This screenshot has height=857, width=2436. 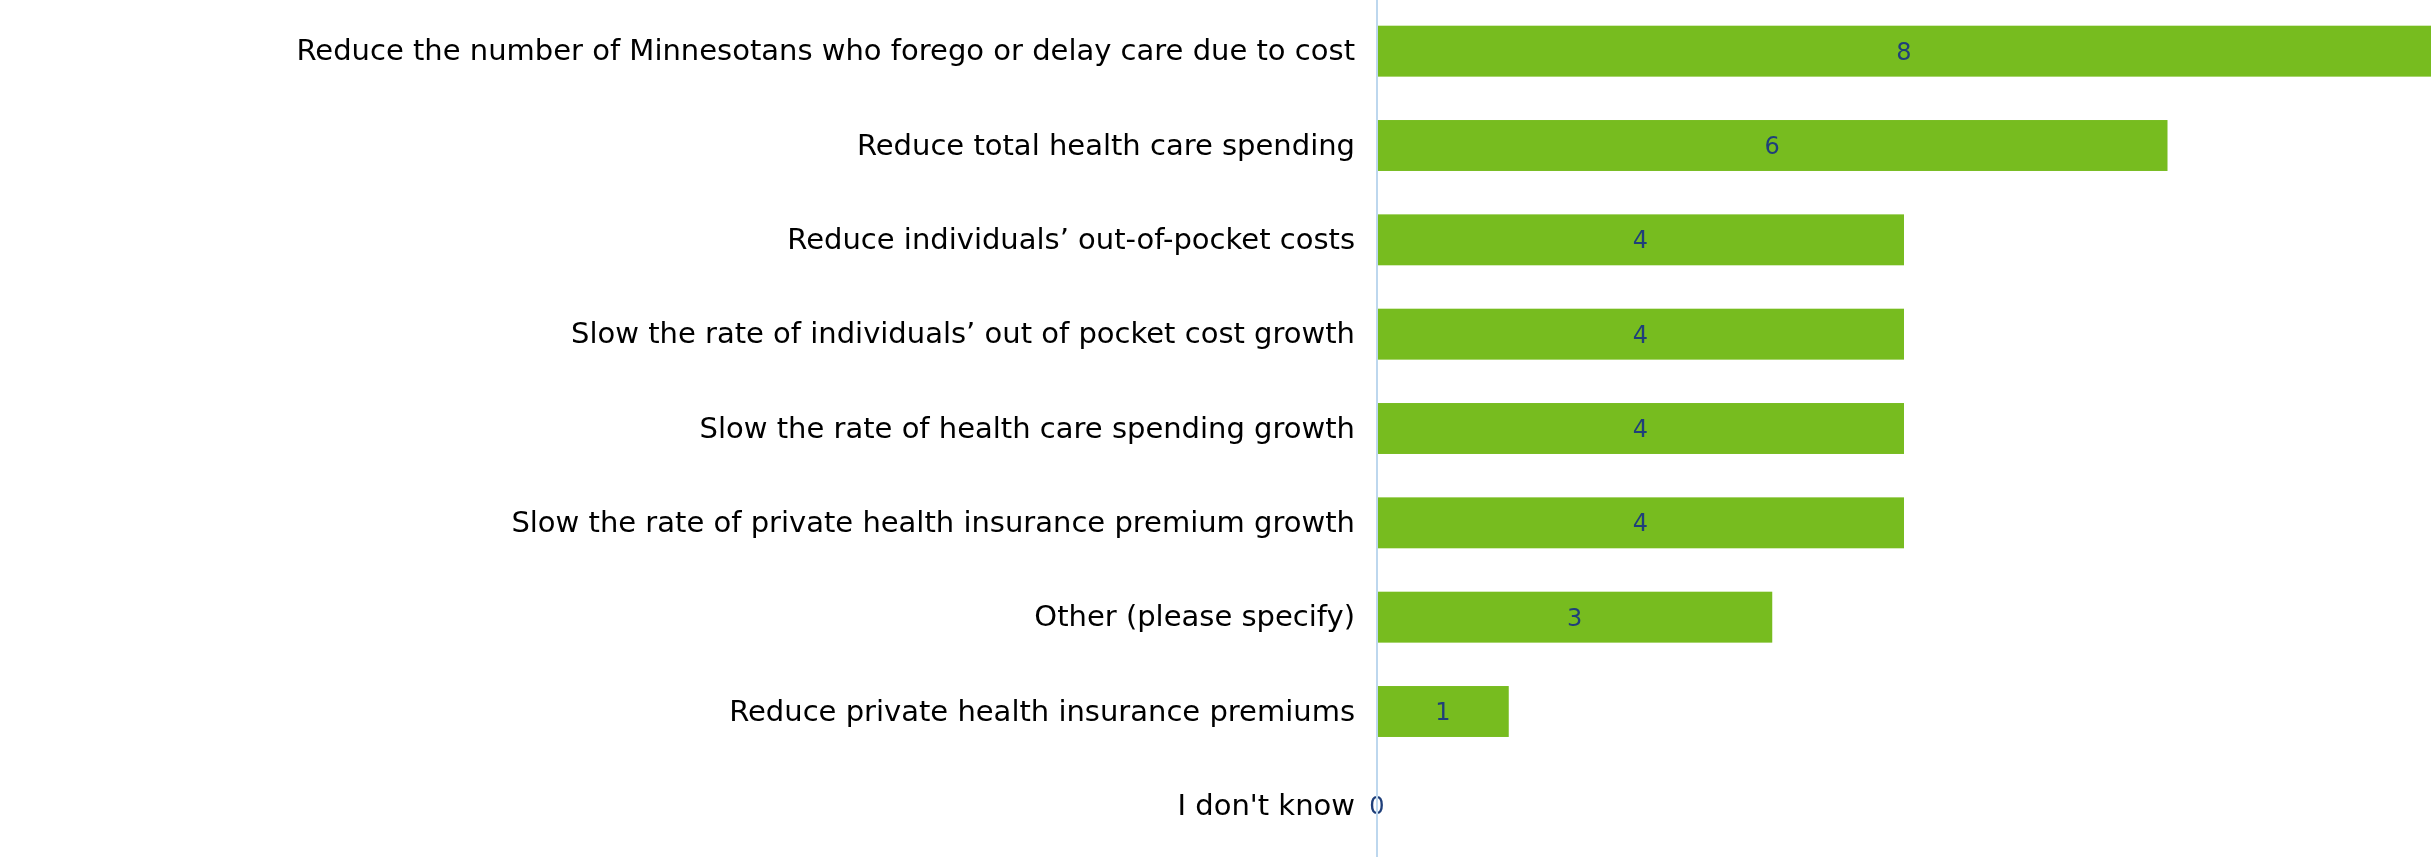 I want to click on y-tick-label: Reduce private health insurance premiums, so click(x=1042, y=710).